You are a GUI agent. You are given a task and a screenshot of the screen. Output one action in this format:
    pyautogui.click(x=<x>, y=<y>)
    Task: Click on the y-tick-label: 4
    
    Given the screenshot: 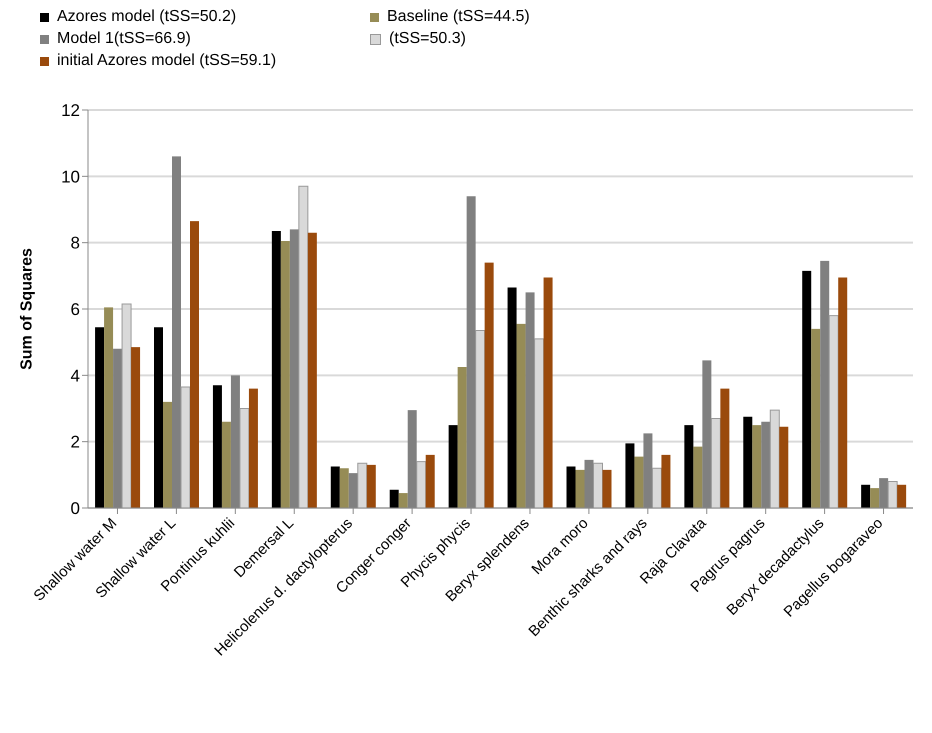 What is the action you would take?
    pyautogui.click(x=75, y=376)
    